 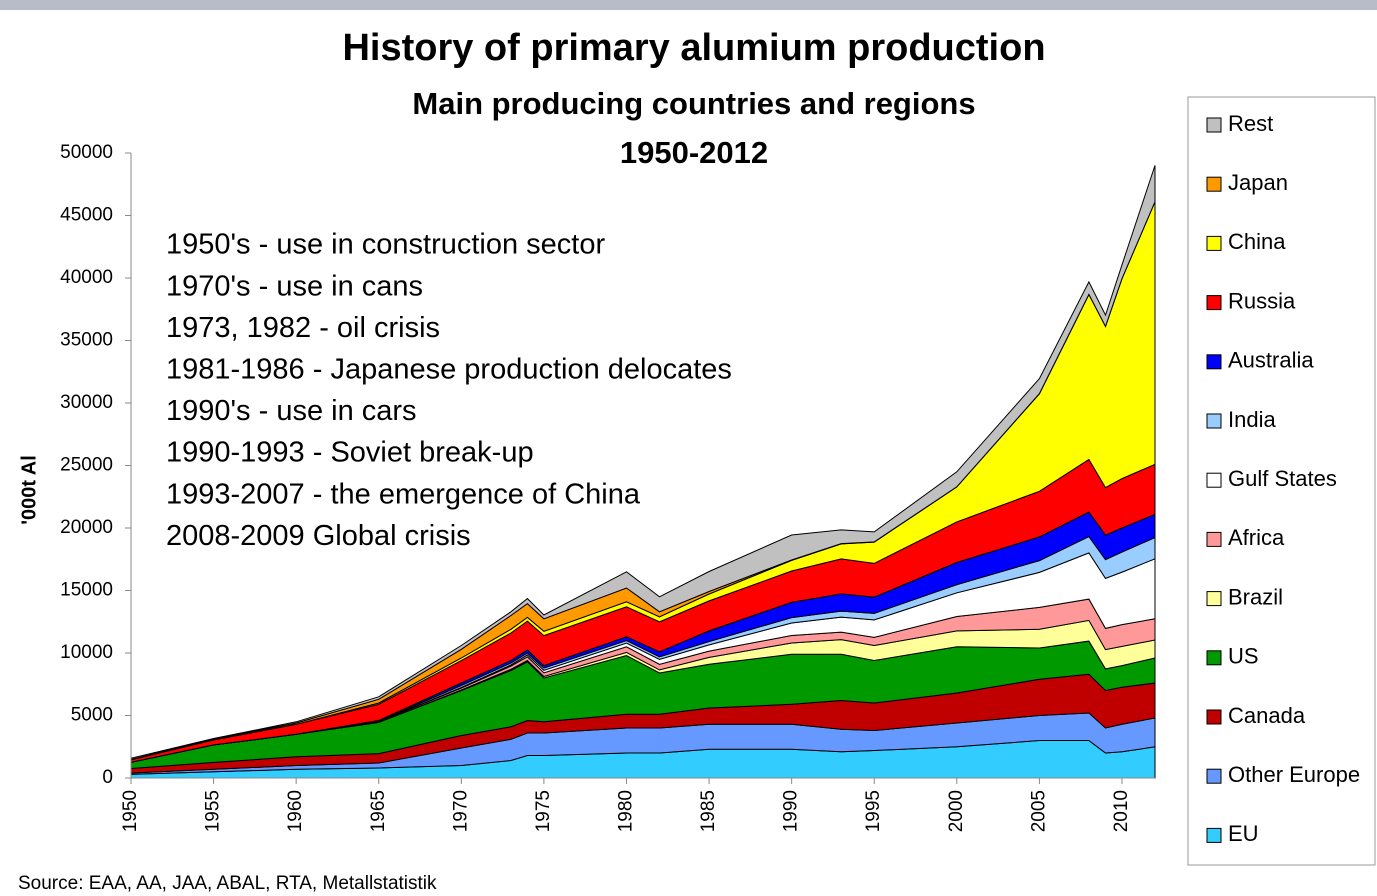 What do you see at coordinates (694, 152) in the screenshot?
I see `chart-subtitle: 1950-2012` at bounding box center [694, 152].